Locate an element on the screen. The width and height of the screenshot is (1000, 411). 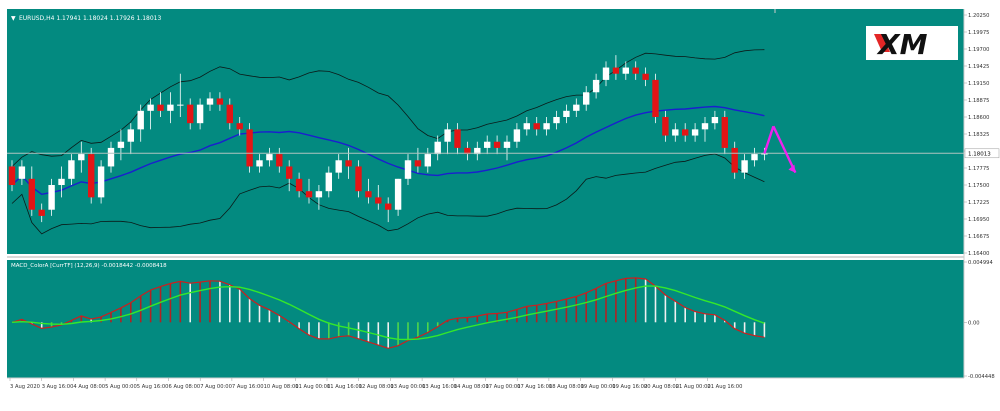
price-tick-label: 1.18600 is located at coordinates (978, 118).